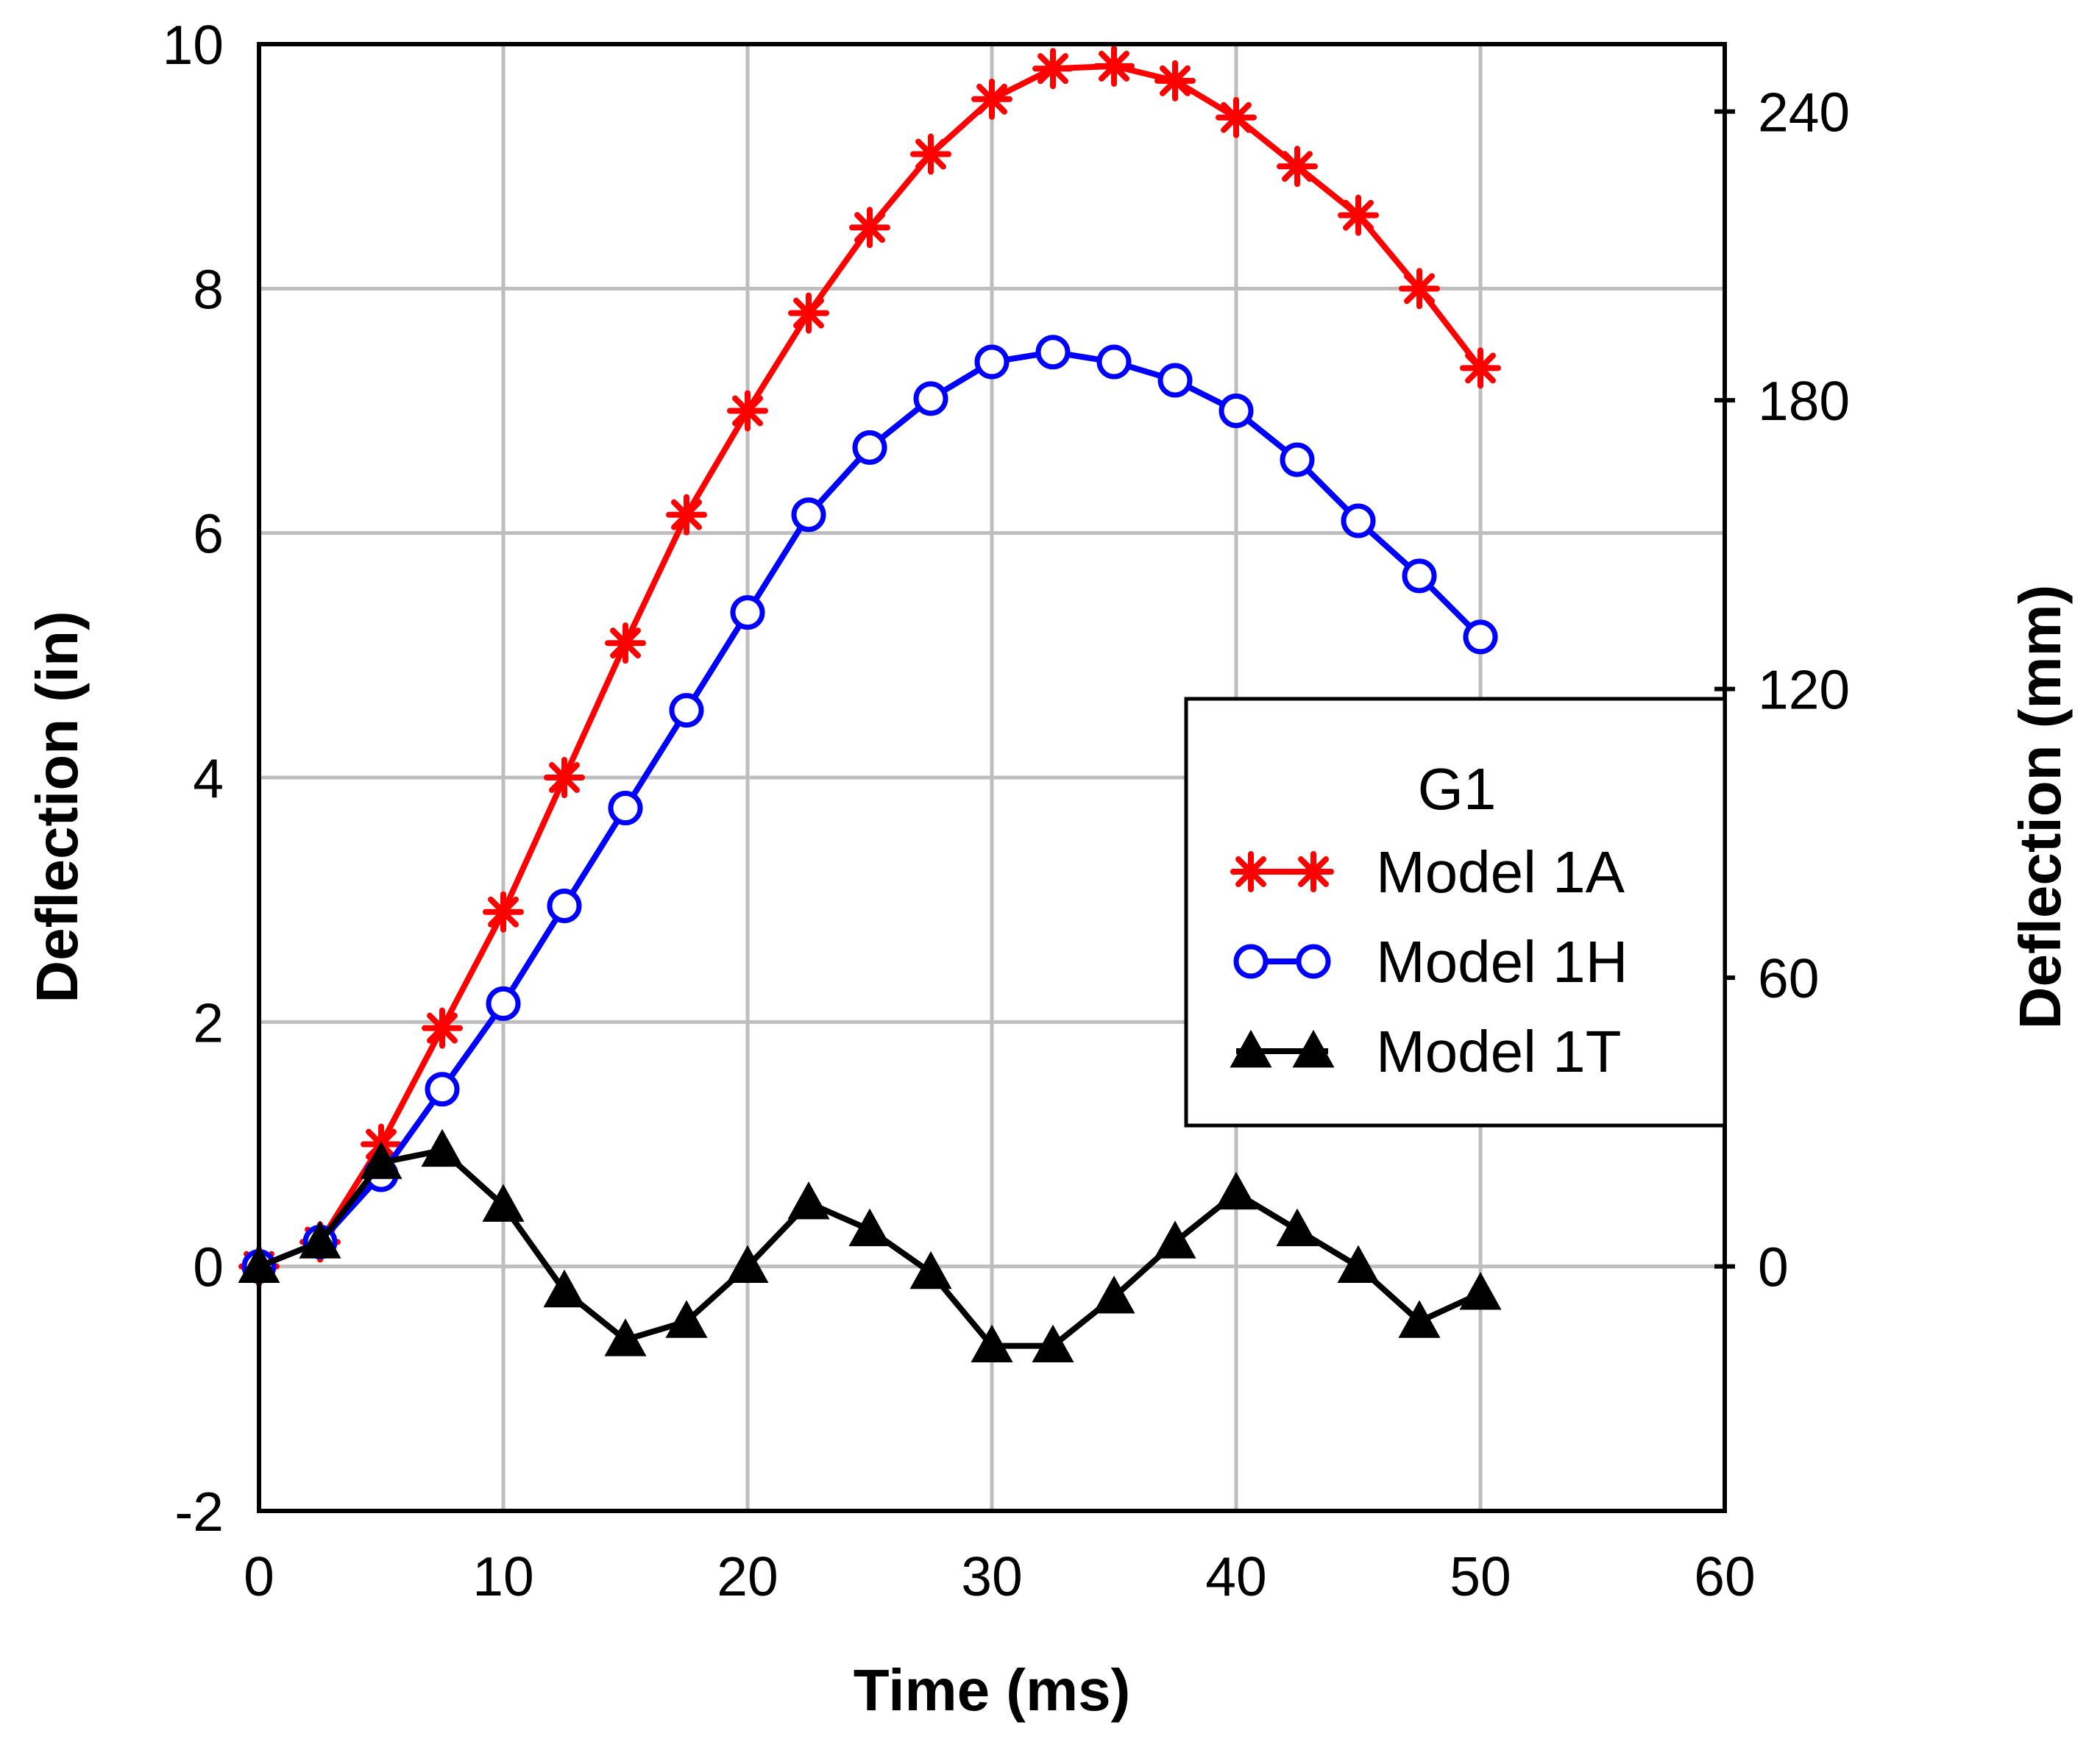  Describe the element at coordinates (259, 1576) in the screenshot. I see `x-tick-label: 0` at that location.